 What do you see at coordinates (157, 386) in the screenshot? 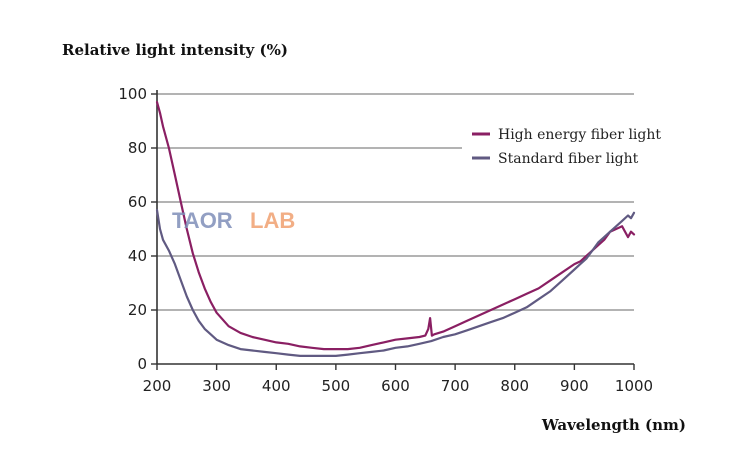
I see `x-tick-label: 200` at bounding box center [157, 386].